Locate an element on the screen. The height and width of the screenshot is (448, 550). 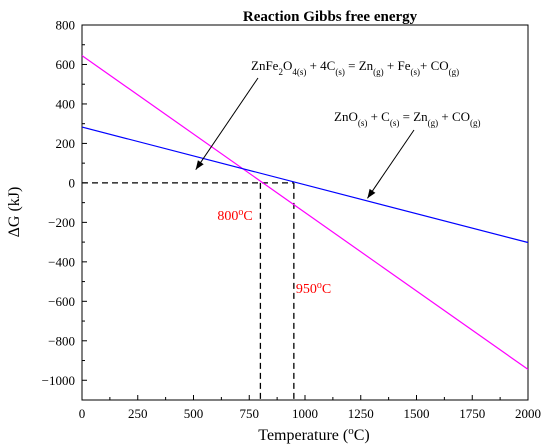
x-tick-label: 1250 is located at coordinates (361, 413).